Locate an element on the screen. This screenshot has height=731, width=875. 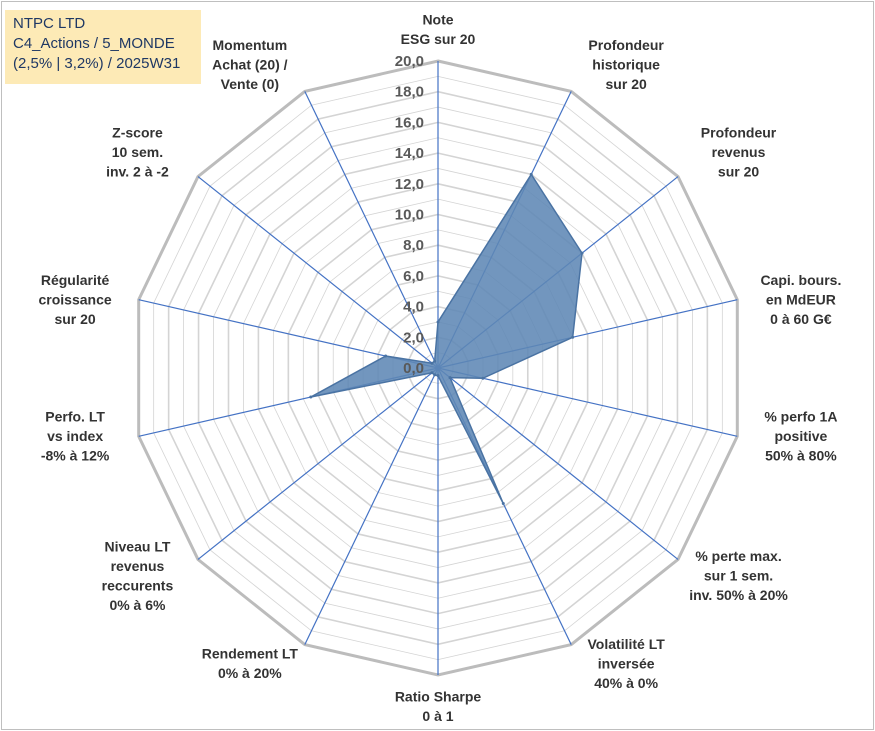
axis-label-10: Perfo. LT vs index -8% à 12% is located at coordinates (75, 436).